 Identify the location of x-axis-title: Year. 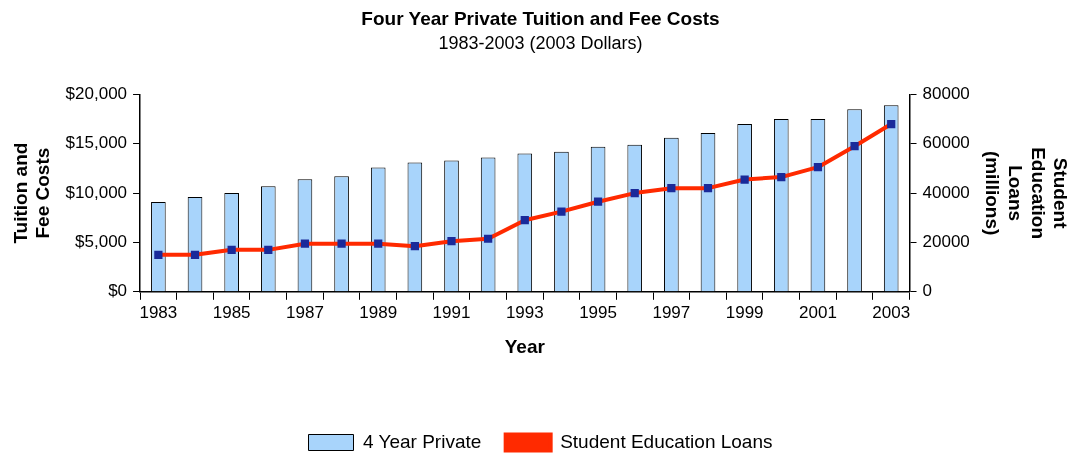
(525, 346).